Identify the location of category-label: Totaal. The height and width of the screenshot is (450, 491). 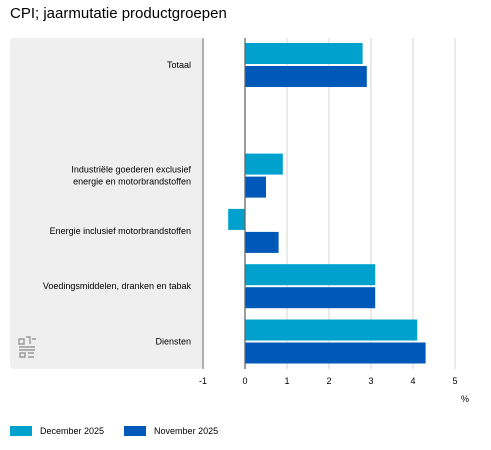
(179, 65).